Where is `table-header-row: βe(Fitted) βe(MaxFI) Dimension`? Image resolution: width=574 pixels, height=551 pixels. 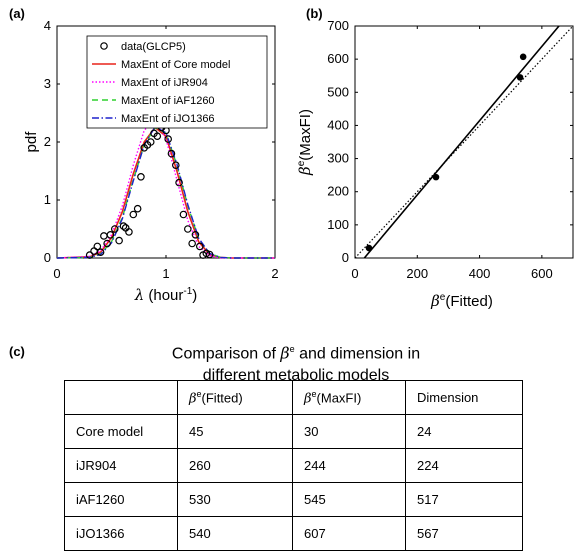 table-header-row: βe(Fitted) βe(MaxFI) Dimension is located at coordinates (293, 397).